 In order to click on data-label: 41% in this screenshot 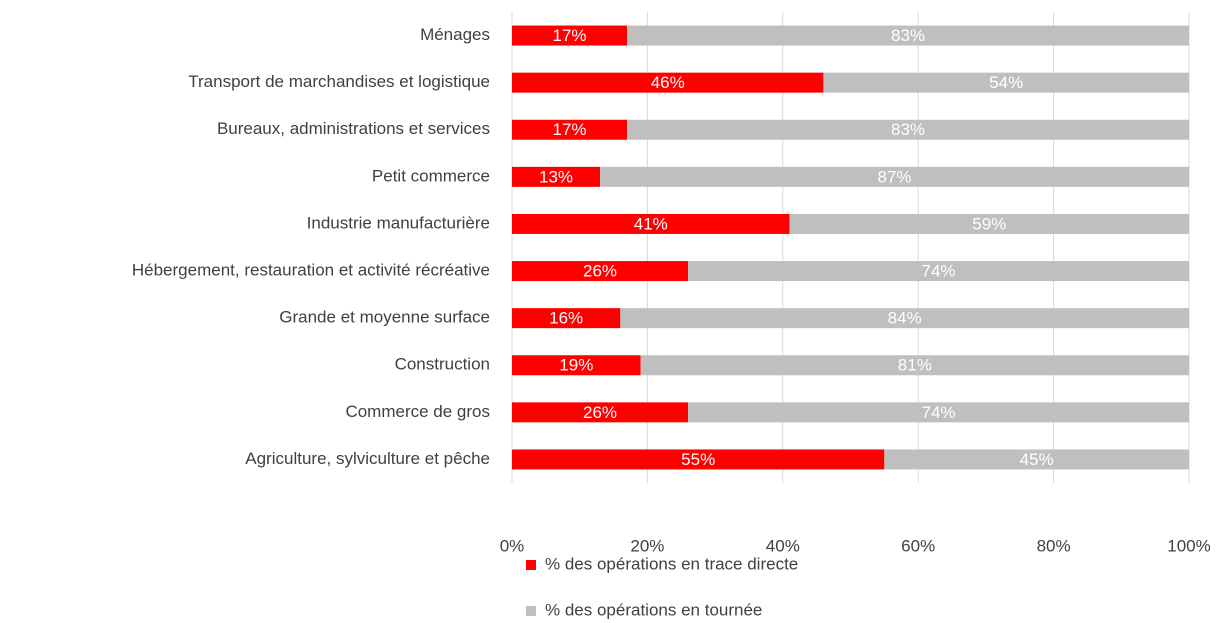, I will do `click(651, 223)`.